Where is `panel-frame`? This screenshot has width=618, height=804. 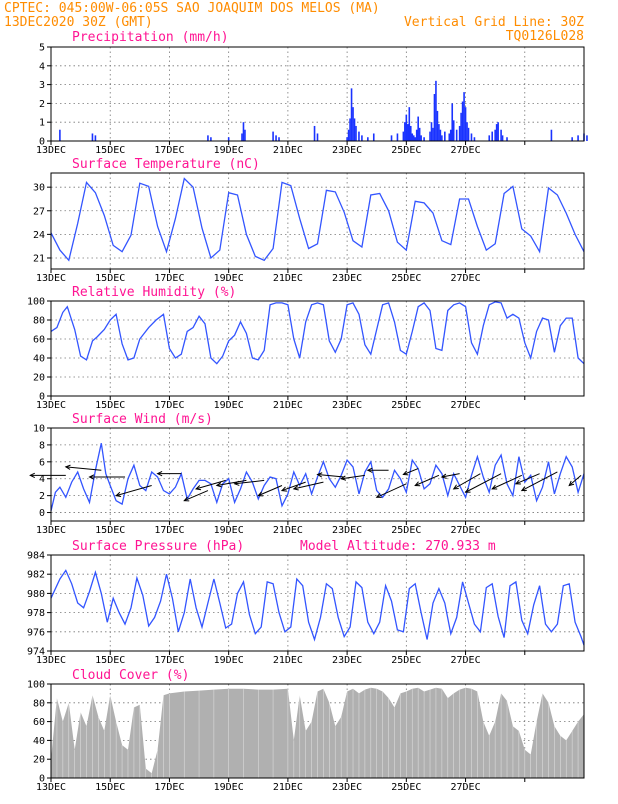 panel-frame is located at coordinates (317, 221).